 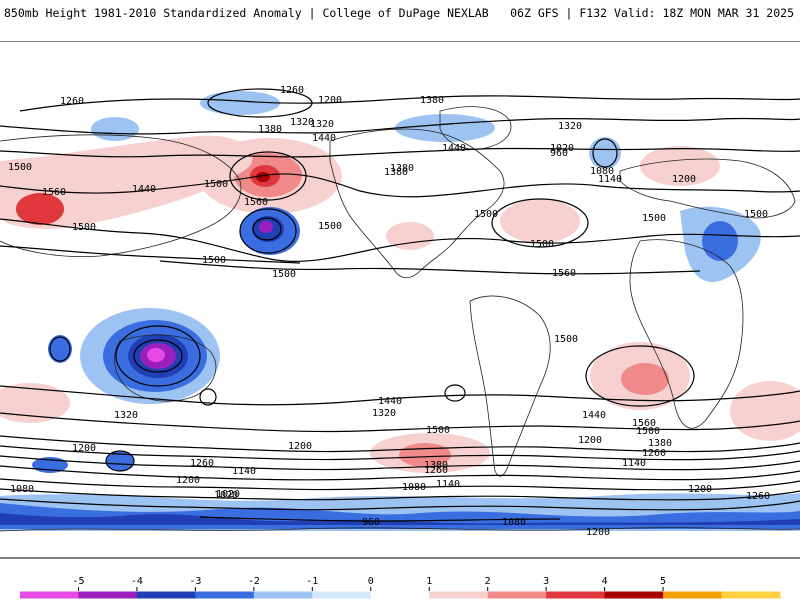 What do you see at coordinates (510, 386) in the screenshot?
I see `coast-south-america` at bounding box center [510, 386].